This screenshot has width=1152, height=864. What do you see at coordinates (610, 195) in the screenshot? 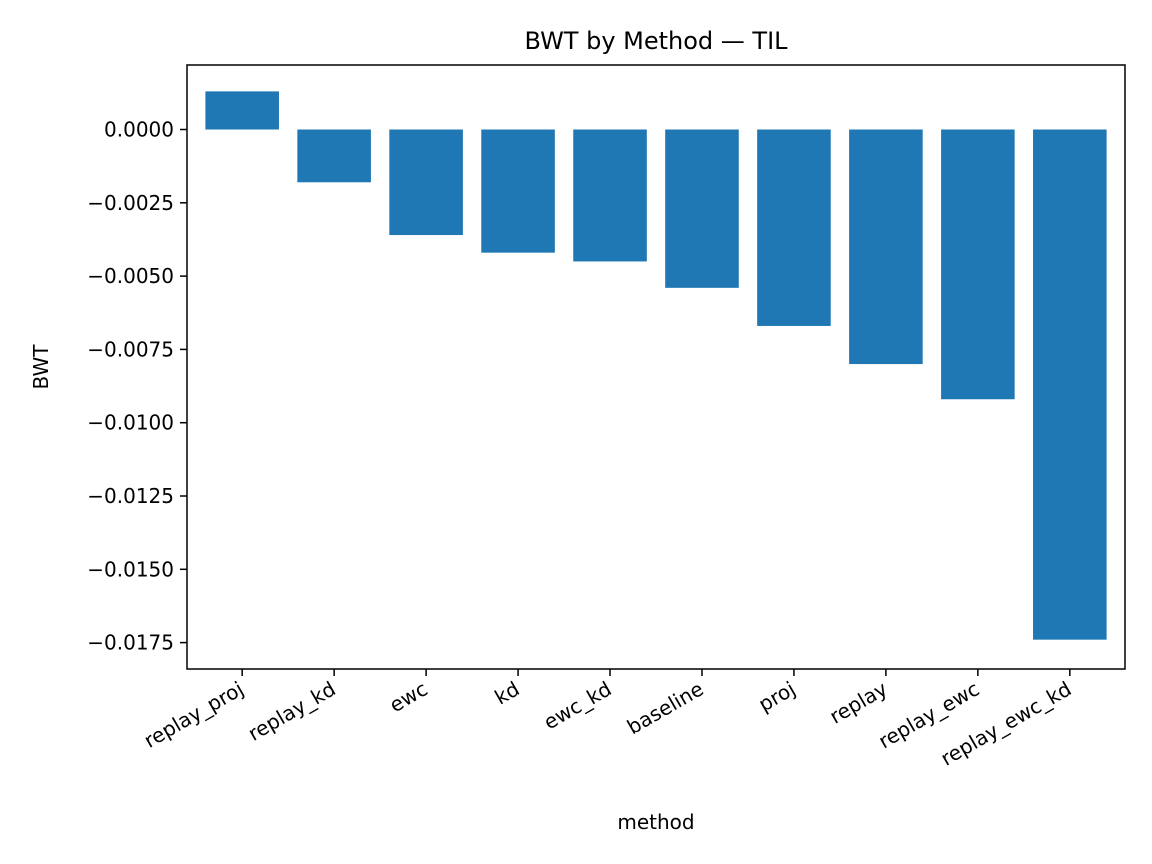
I see `bar-ewc_kd` at bounding box center [610, 195].